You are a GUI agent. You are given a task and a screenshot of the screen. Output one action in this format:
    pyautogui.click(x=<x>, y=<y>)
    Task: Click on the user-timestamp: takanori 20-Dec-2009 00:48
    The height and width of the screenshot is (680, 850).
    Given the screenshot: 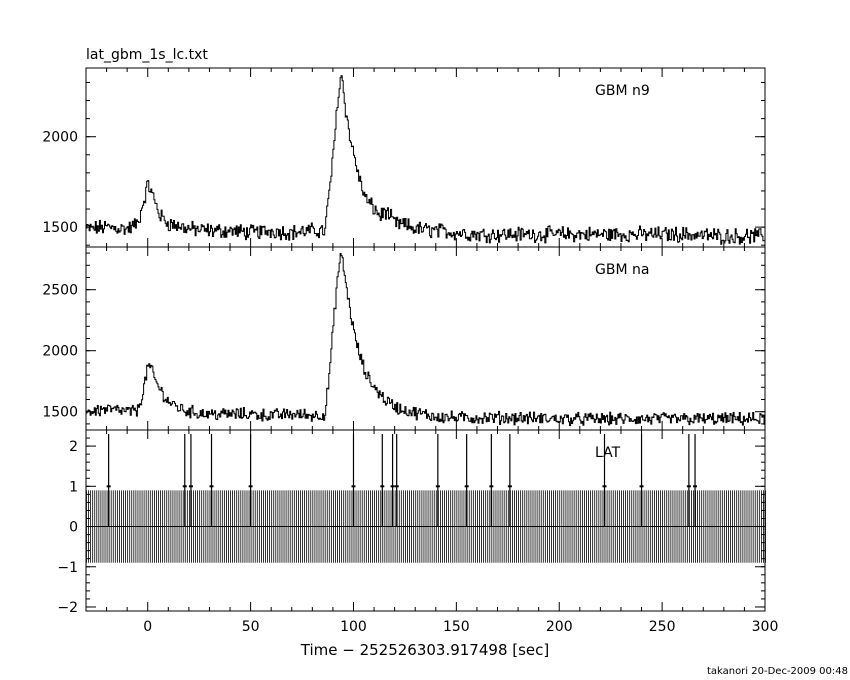 What is the action you would take?
    pyautogui.click(x=777, y=671)
    